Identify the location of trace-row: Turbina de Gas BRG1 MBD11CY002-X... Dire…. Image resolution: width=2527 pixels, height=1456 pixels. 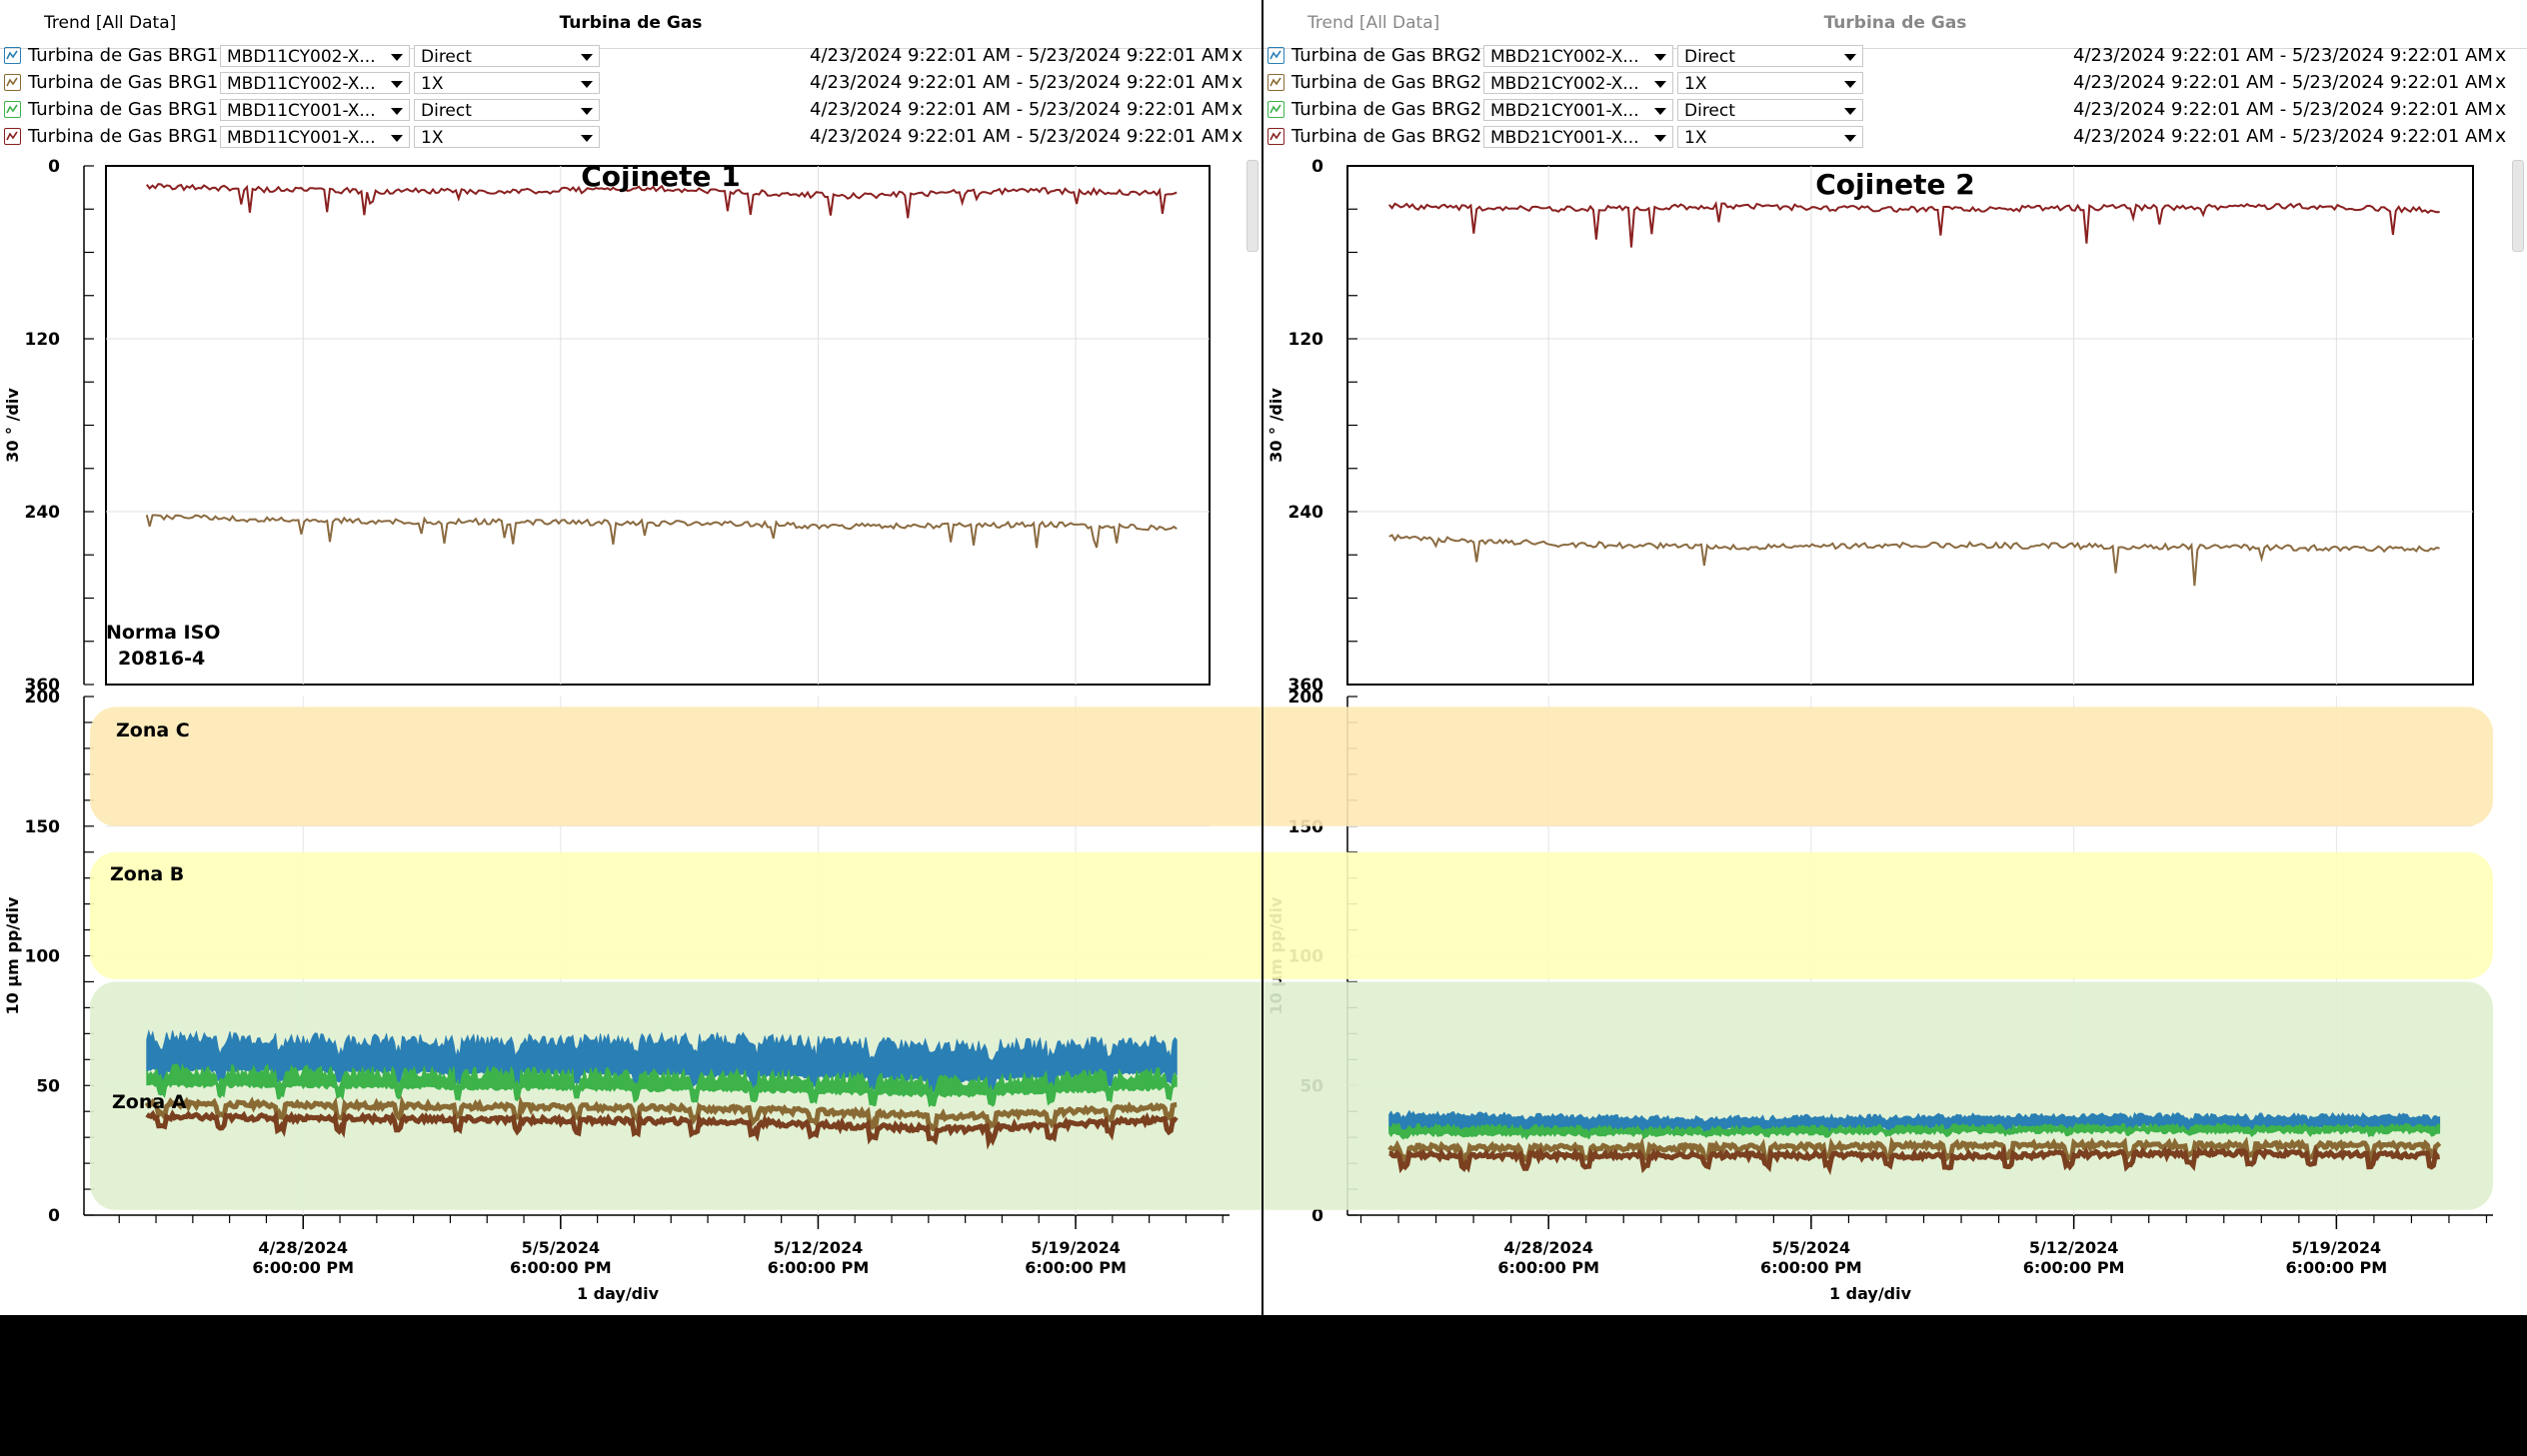
(631, 56).